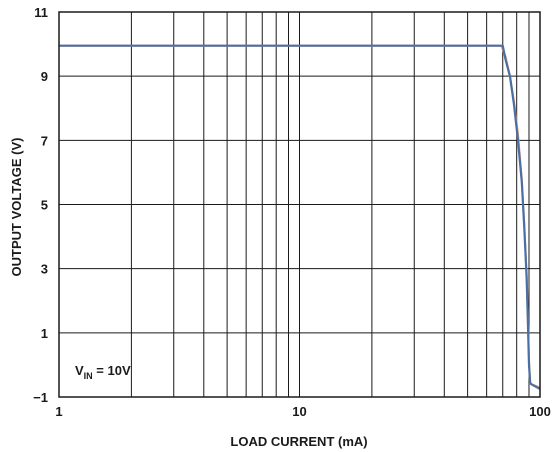 The width and height of the screenshot is (556, 452). I want to click on x-axis-label: LOAD CURRENT (mA), so click(298, 441).